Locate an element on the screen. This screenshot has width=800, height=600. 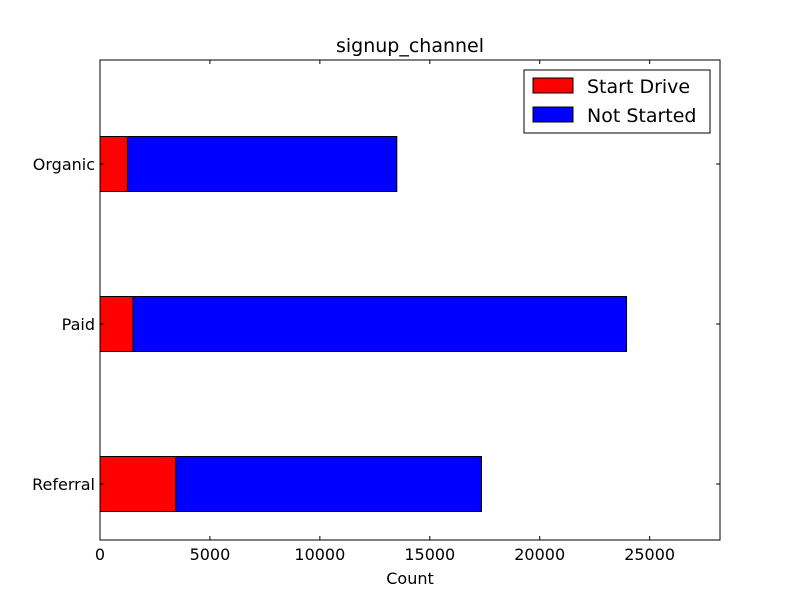
bar-organic-start-drive is located at coordinates (113, 164).